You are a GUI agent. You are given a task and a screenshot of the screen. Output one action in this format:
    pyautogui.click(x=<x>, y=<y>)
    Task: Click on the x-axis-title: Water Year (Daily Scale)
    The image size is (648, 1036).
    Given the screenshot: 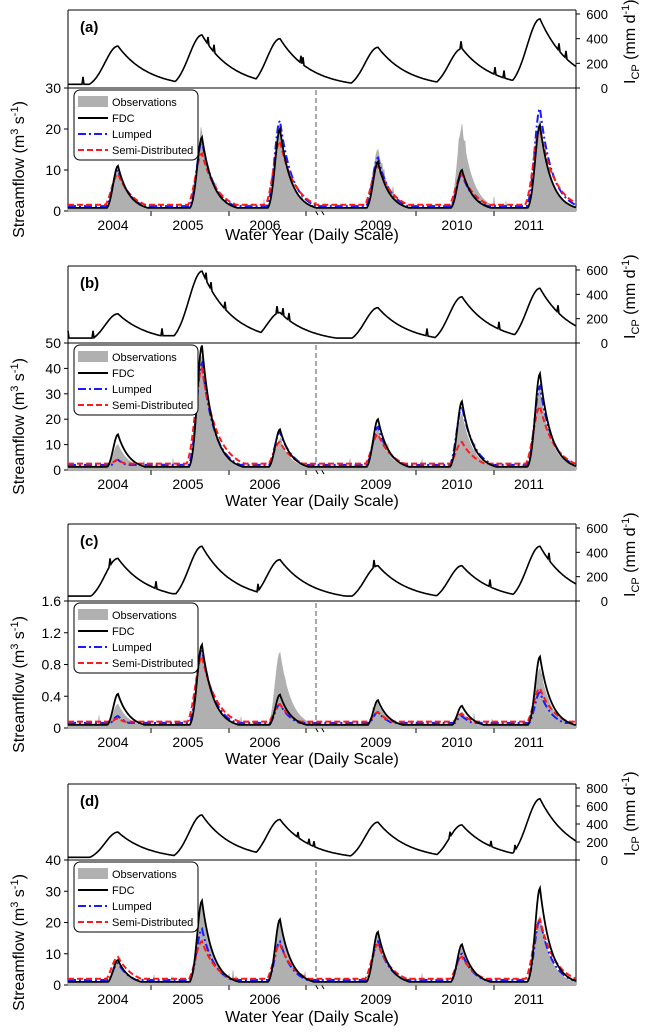 What is the action you would take?
    pyautogui.click(x=312, y=759)
    